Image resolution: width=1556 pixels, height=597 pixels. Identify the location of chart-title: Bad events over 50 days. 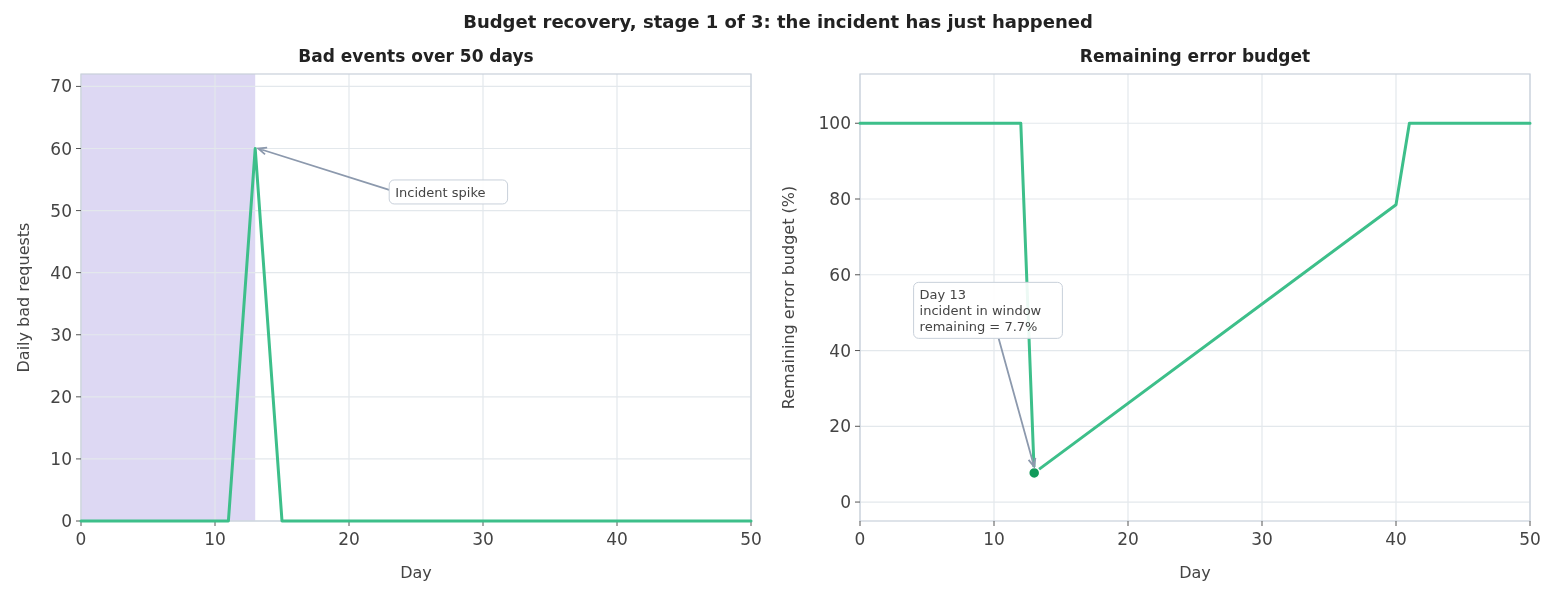
(416, 56).